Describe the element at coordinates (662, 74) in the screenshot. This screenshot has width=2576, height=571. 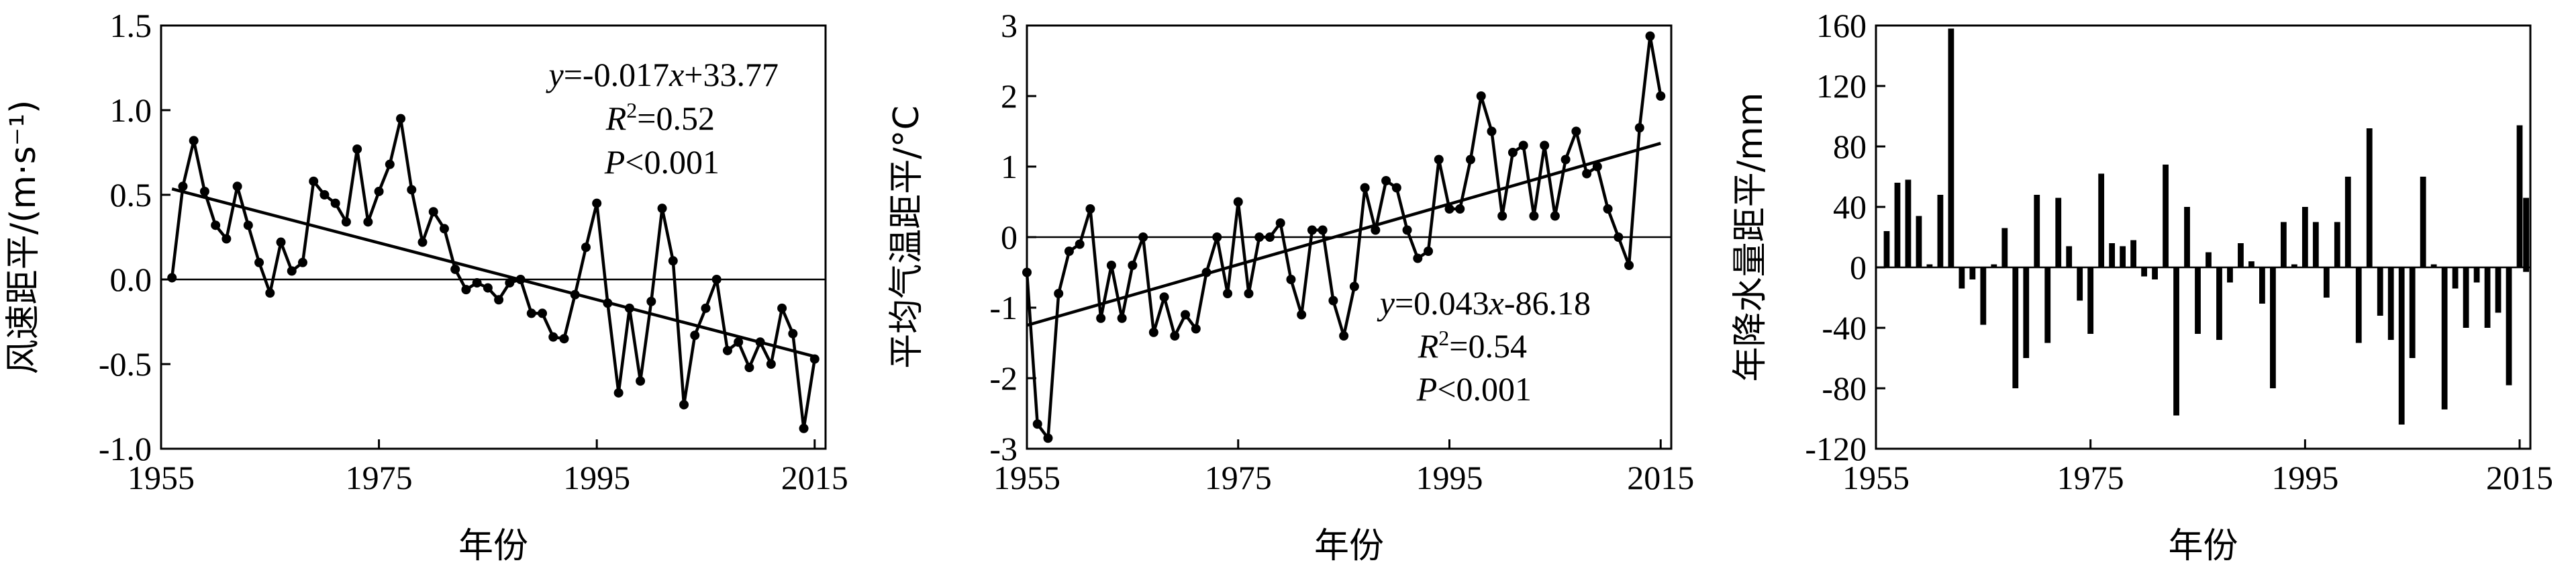
I see `regression-equation: y=-0.017x+33.77` at that location.